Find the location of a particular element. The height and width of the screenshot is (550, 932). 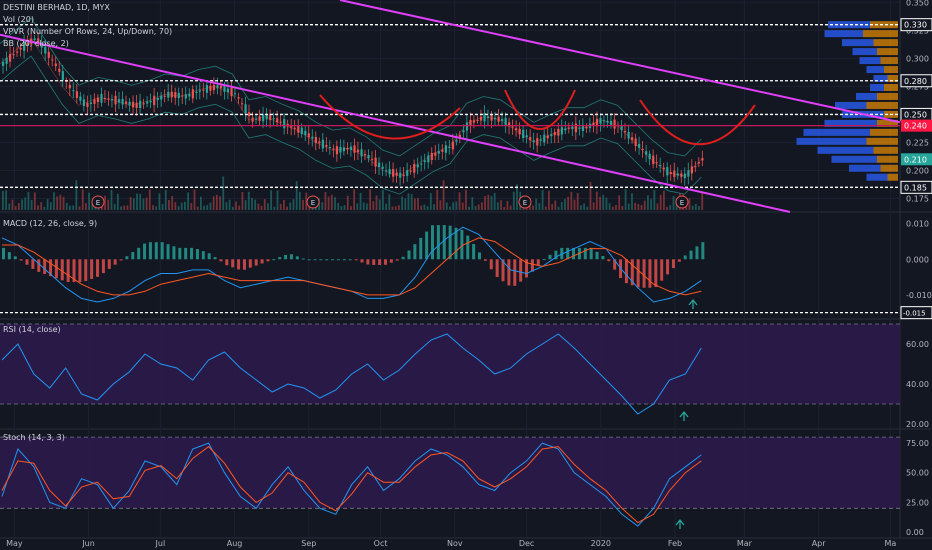

earnings-marker-icon is located at coordinates (525, 202).